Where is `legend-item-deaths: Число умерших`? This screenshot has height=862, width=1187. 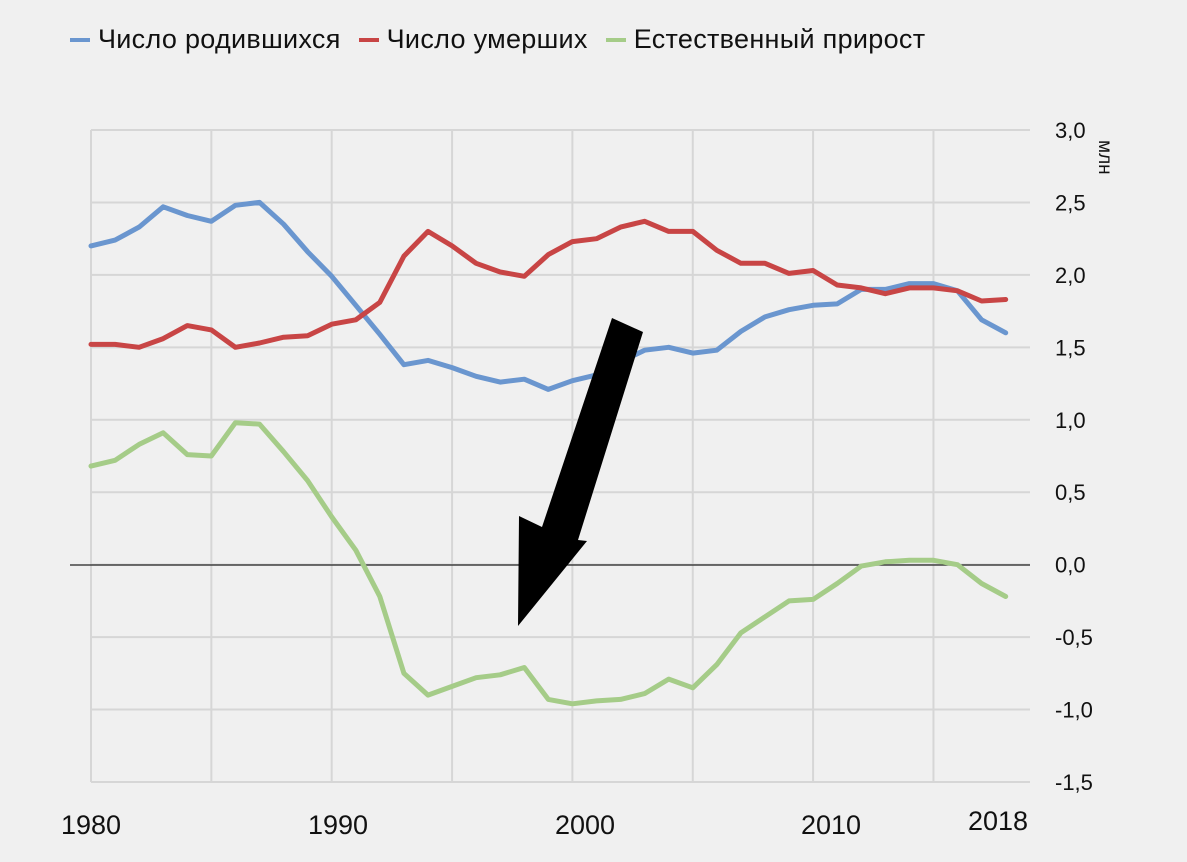 legend-item-deaths: Число умерших is located at coordinates (473, 39).